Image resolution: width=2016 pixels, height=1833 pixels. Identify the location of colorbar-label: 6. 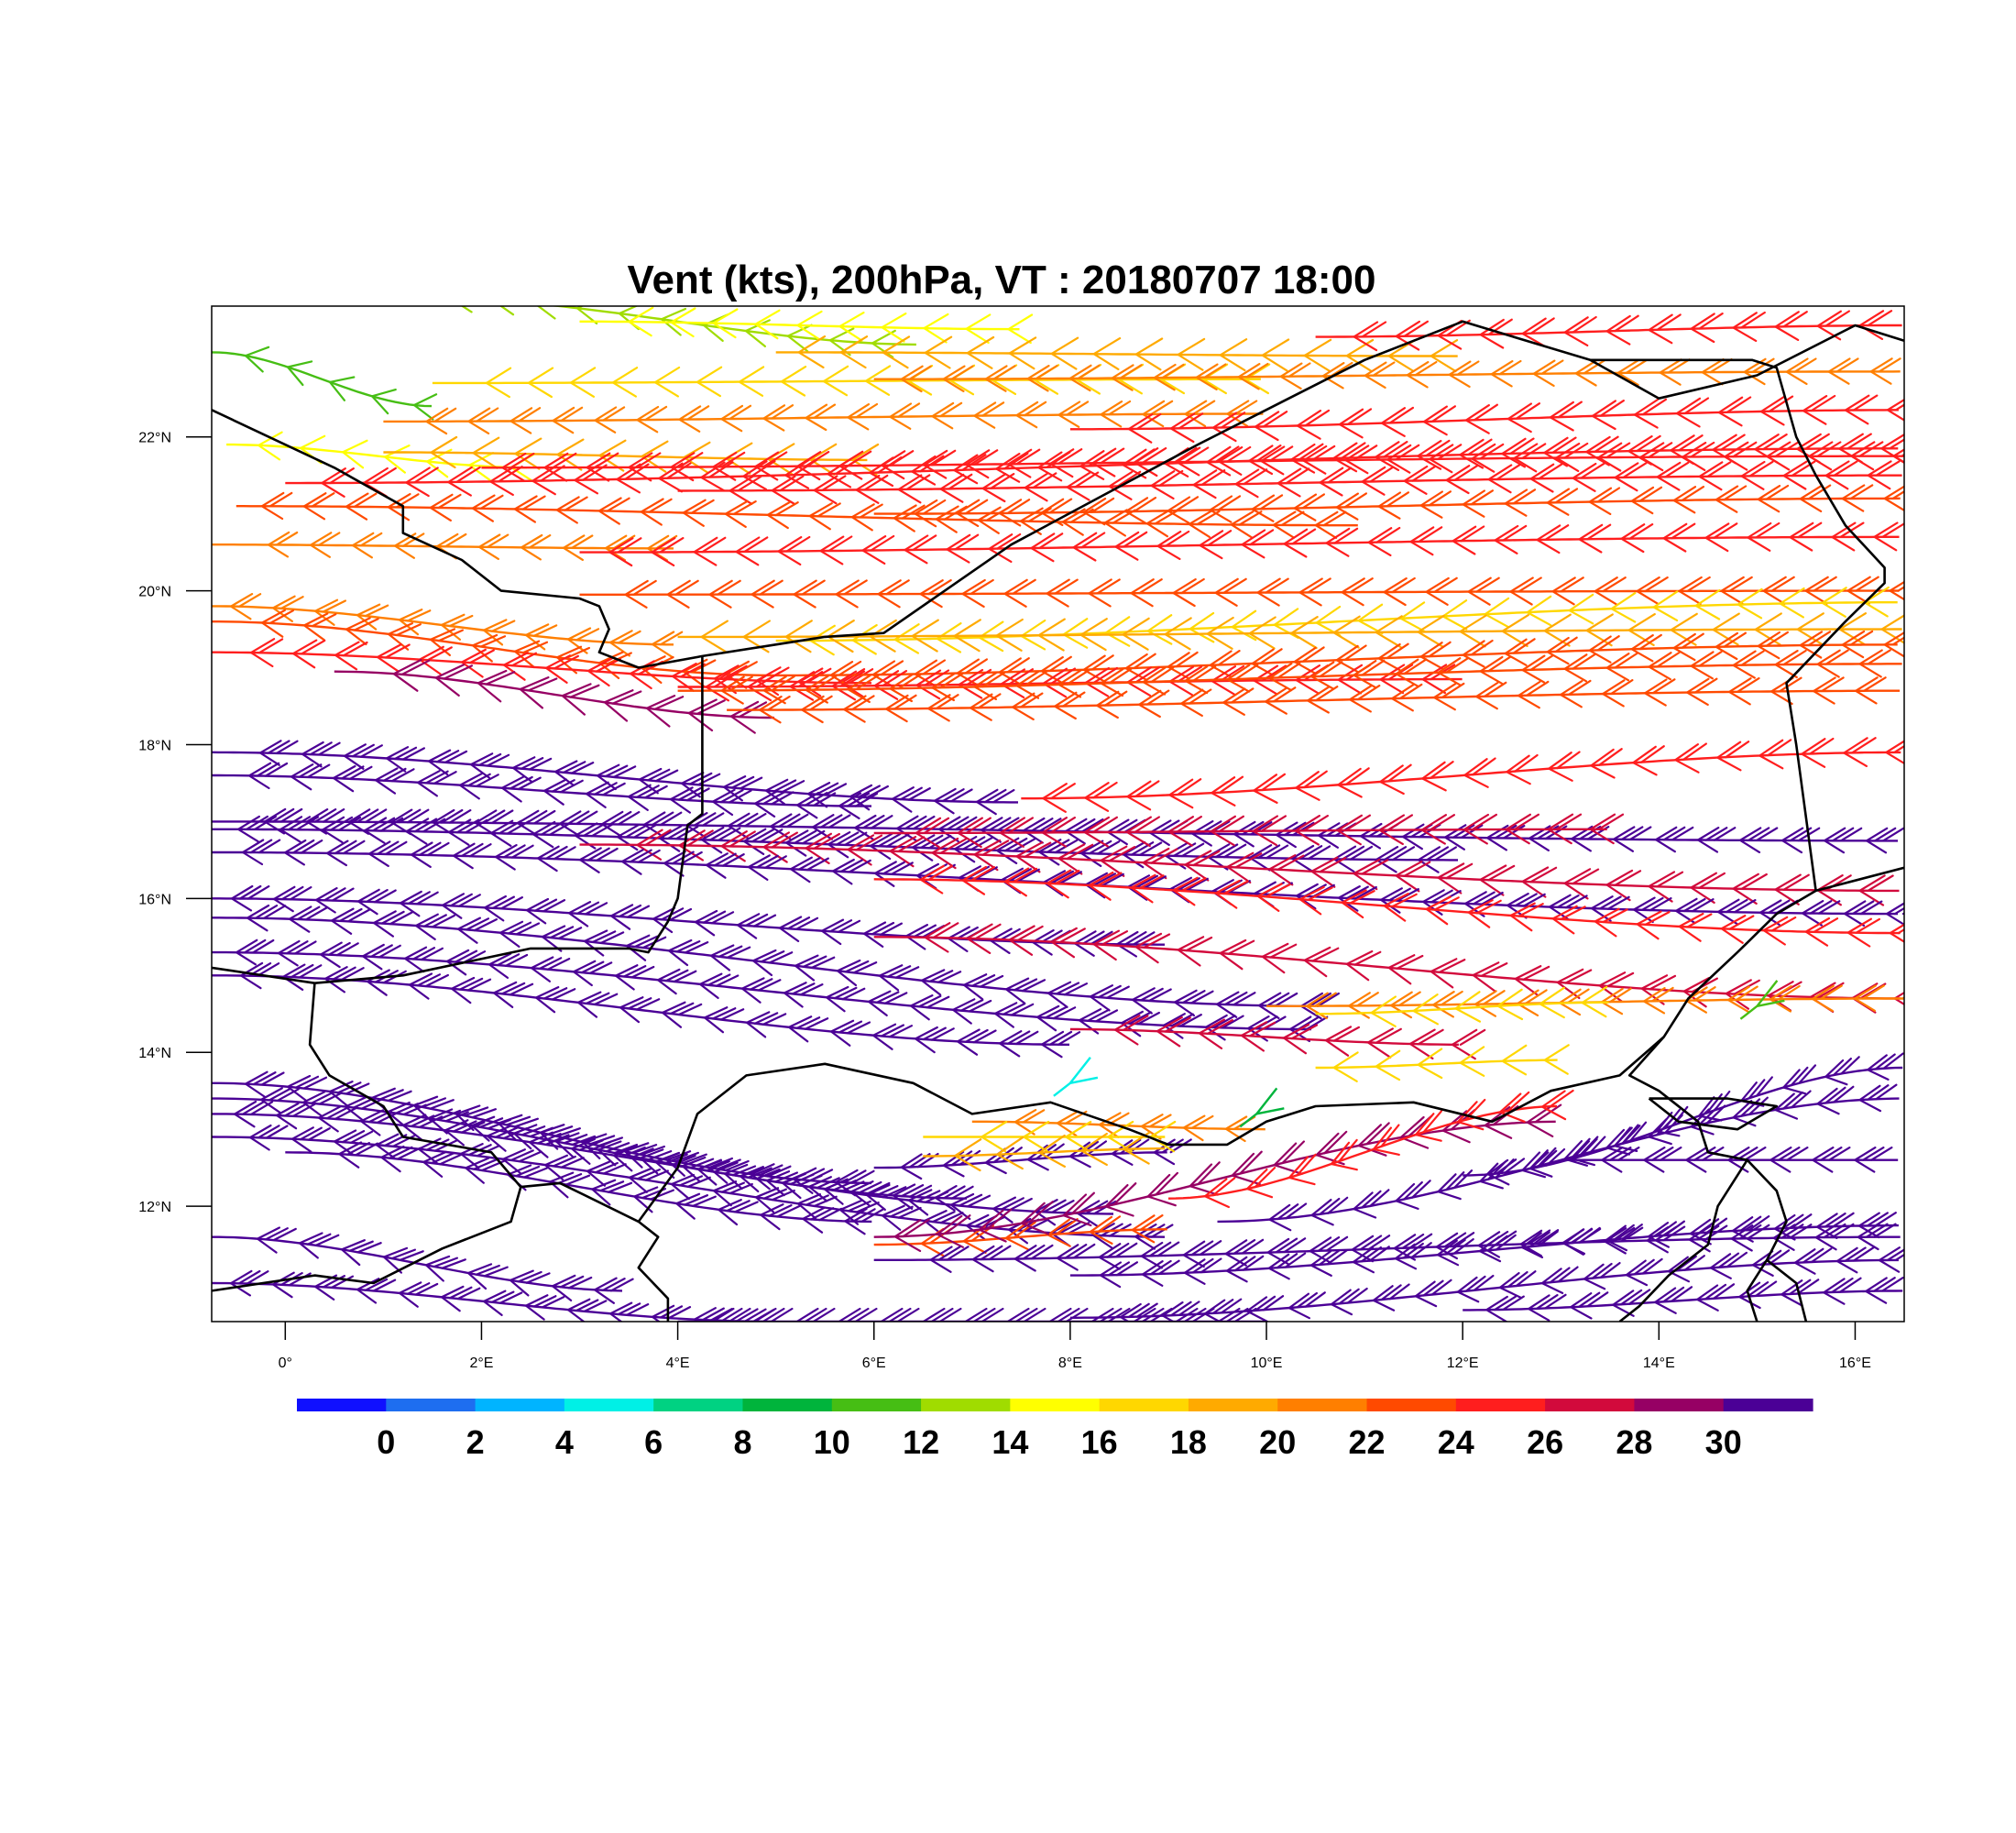
(653, 1442).